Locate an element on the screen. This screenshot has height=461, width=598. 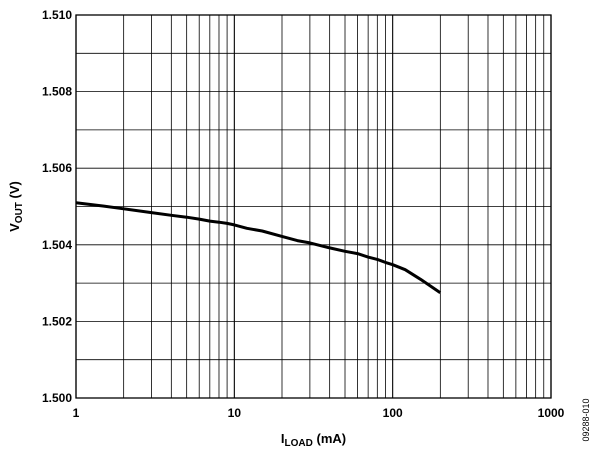
y-axis-label: VOUT (V) is located at coordinates (16, 206).